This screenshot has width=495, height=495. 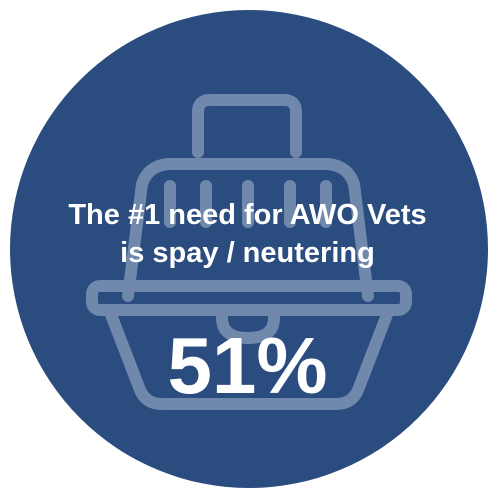 What do you see at coordinates (247, 215) in the screenshot?
I see `headline-line-1: The #1 need for AWO Vets` at bounding box center [247, 215].